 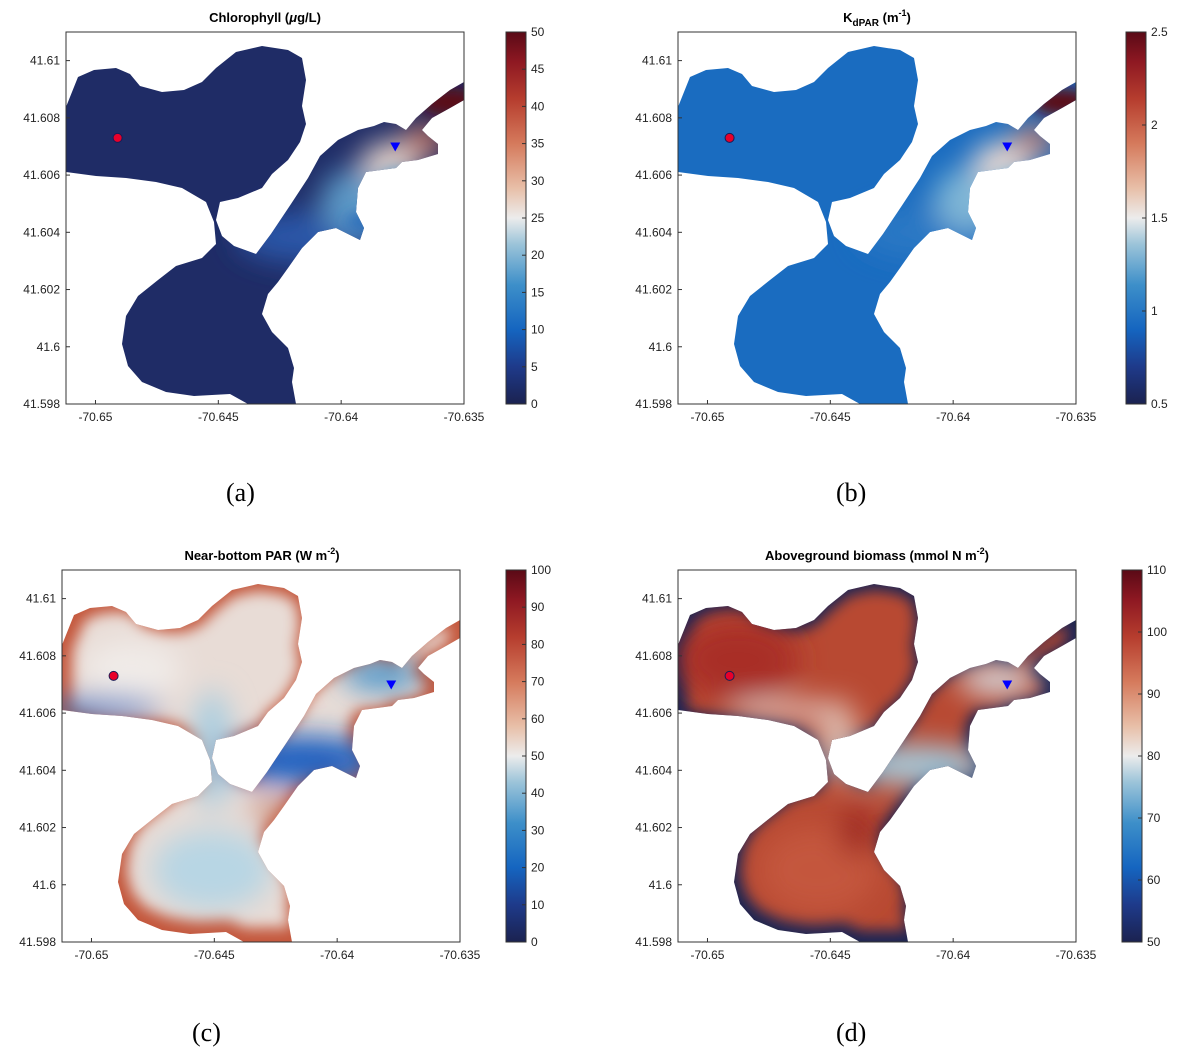 I want to click on caption-b: (b), so click(x=851, y=492).